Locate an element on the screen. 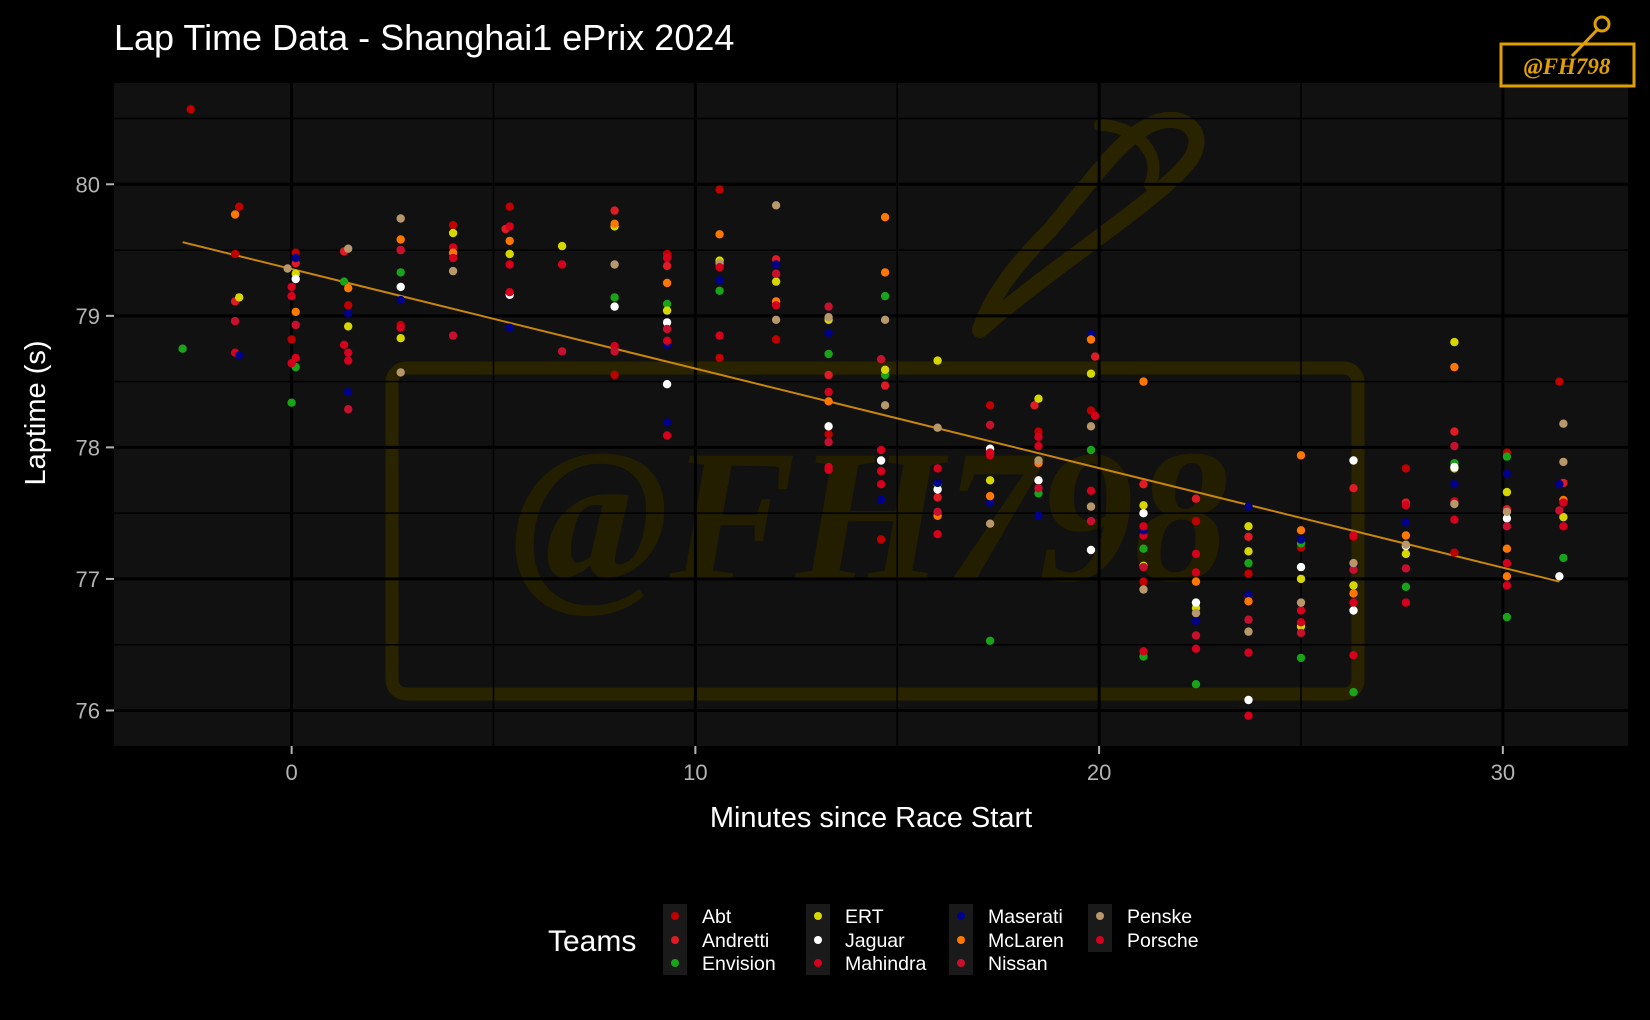 The height and width of the screenshot is (1020, 1650). legend-swatch-porsche is located at coordinates (1100, 940).